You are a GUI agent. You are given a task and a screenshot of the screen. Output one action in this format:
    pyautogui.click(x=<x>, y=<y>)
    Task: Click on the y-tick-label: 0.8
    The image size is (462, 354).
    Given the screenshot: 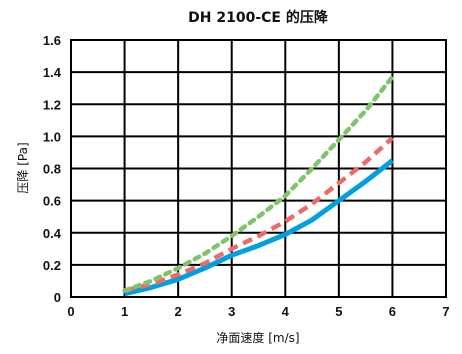 What is the action you would take?
    pyautogui.click(x=52, y=169)
    